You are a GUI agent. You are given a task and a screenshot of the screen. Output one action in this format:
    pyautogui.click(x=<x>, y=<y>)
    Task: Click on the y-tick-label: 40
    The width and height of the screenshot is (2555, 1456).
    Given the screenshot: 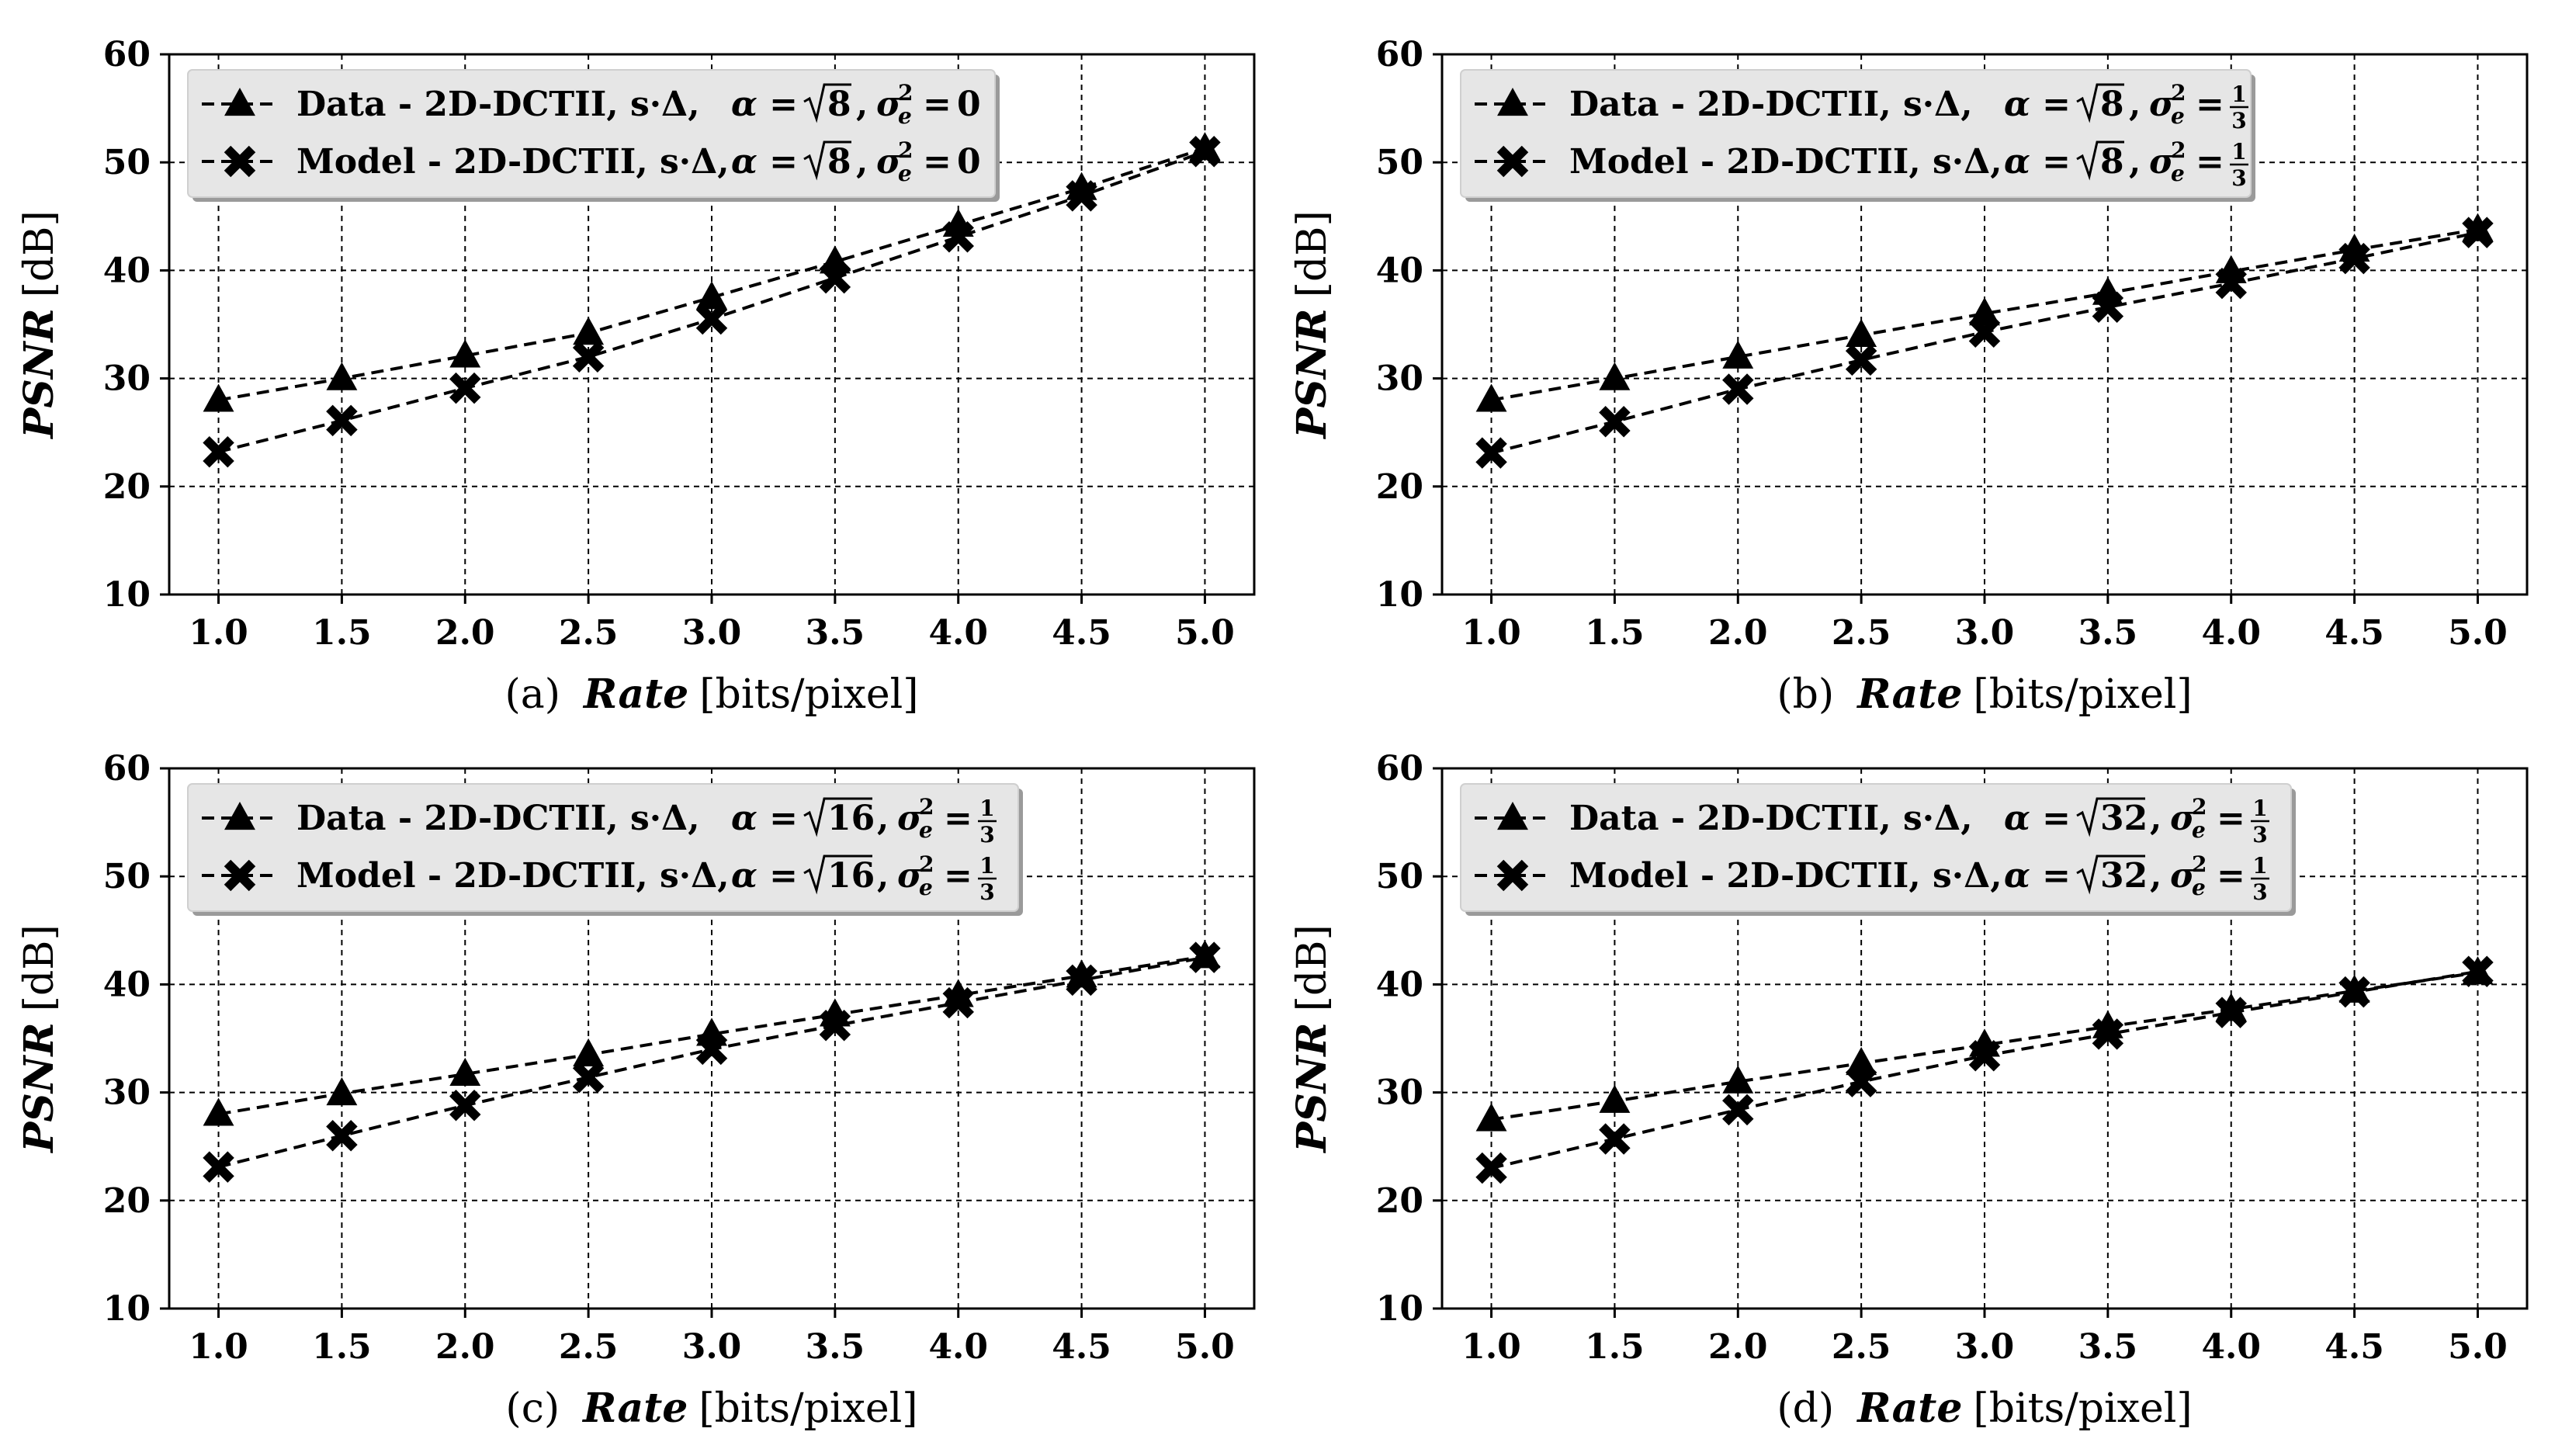 What is the action you would take?
    pyautogui.click(x=1399, y=985)
    